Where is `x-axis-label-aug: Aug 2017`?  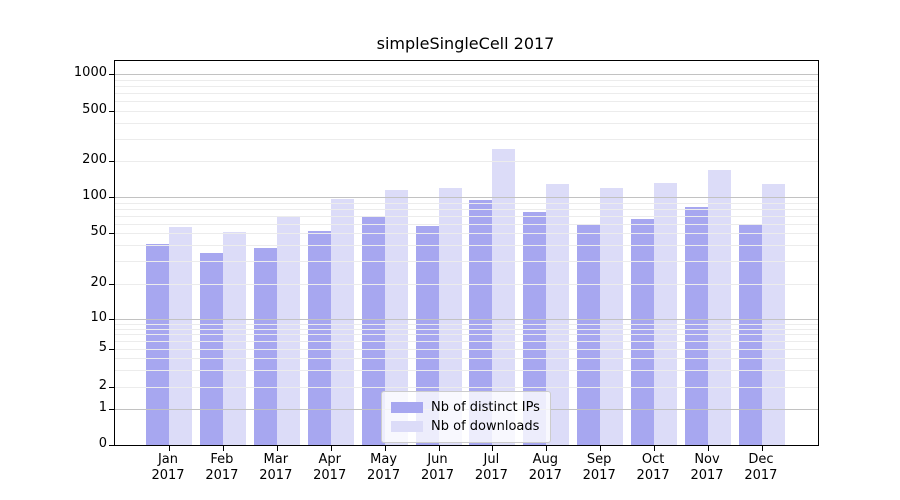
x-axis-label-aug: Aug 2017 is located at coordinates (545, 468).